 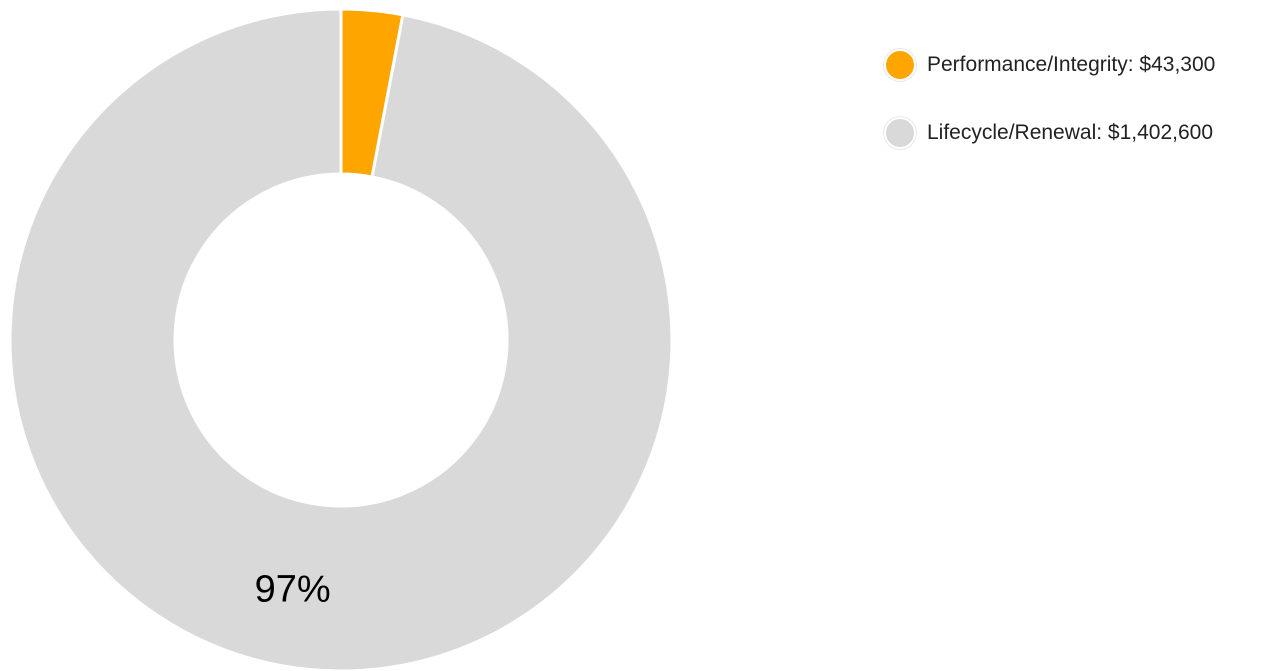 What do you see at coordinates (900, 133) in the screenshot?
I see `legend-swatch-lifecycle-renewal` at bounding box center [900, 133].